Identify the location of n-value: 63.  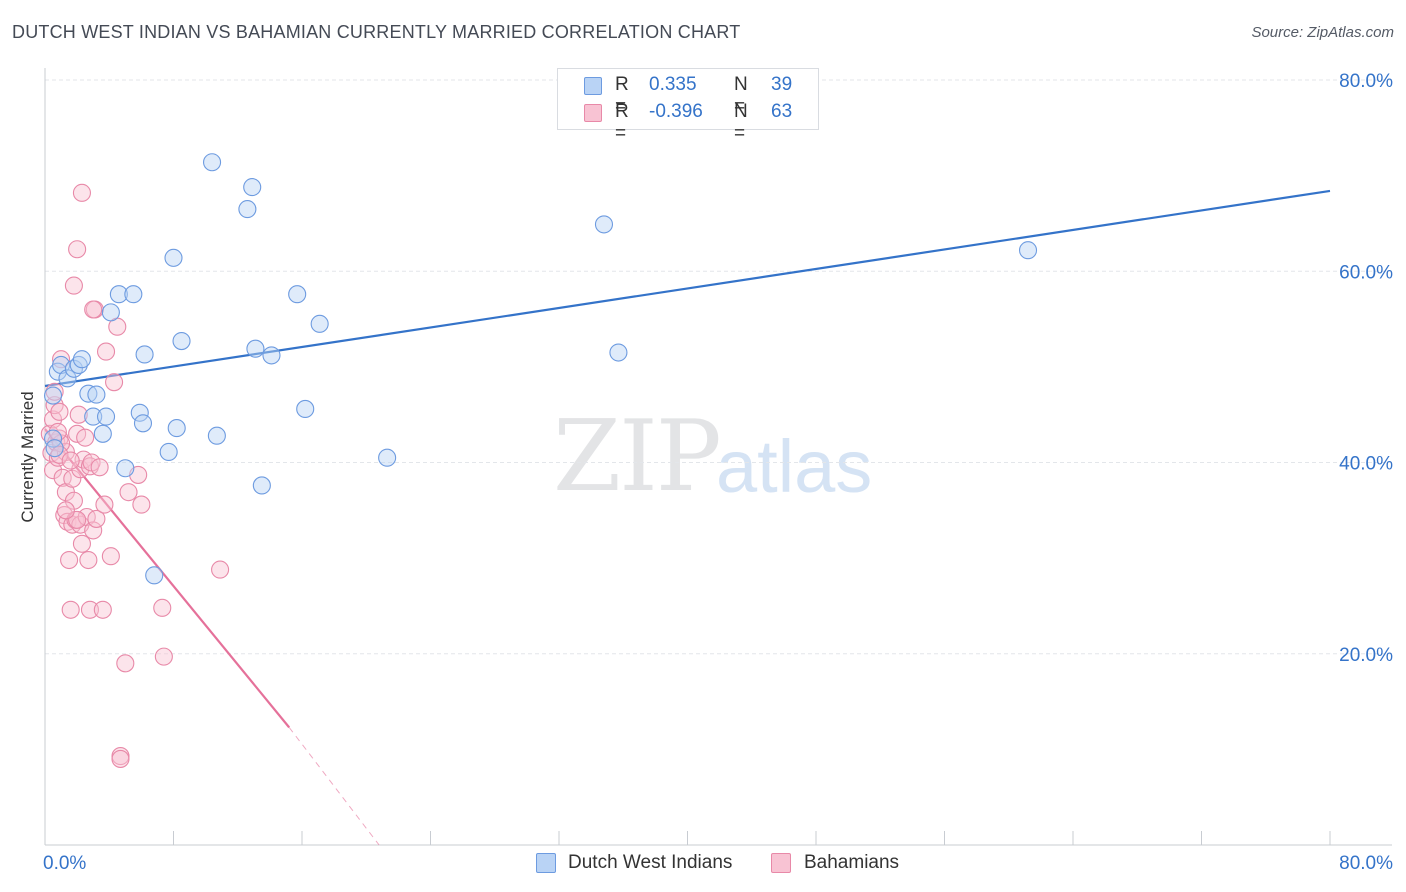
(782, 111).